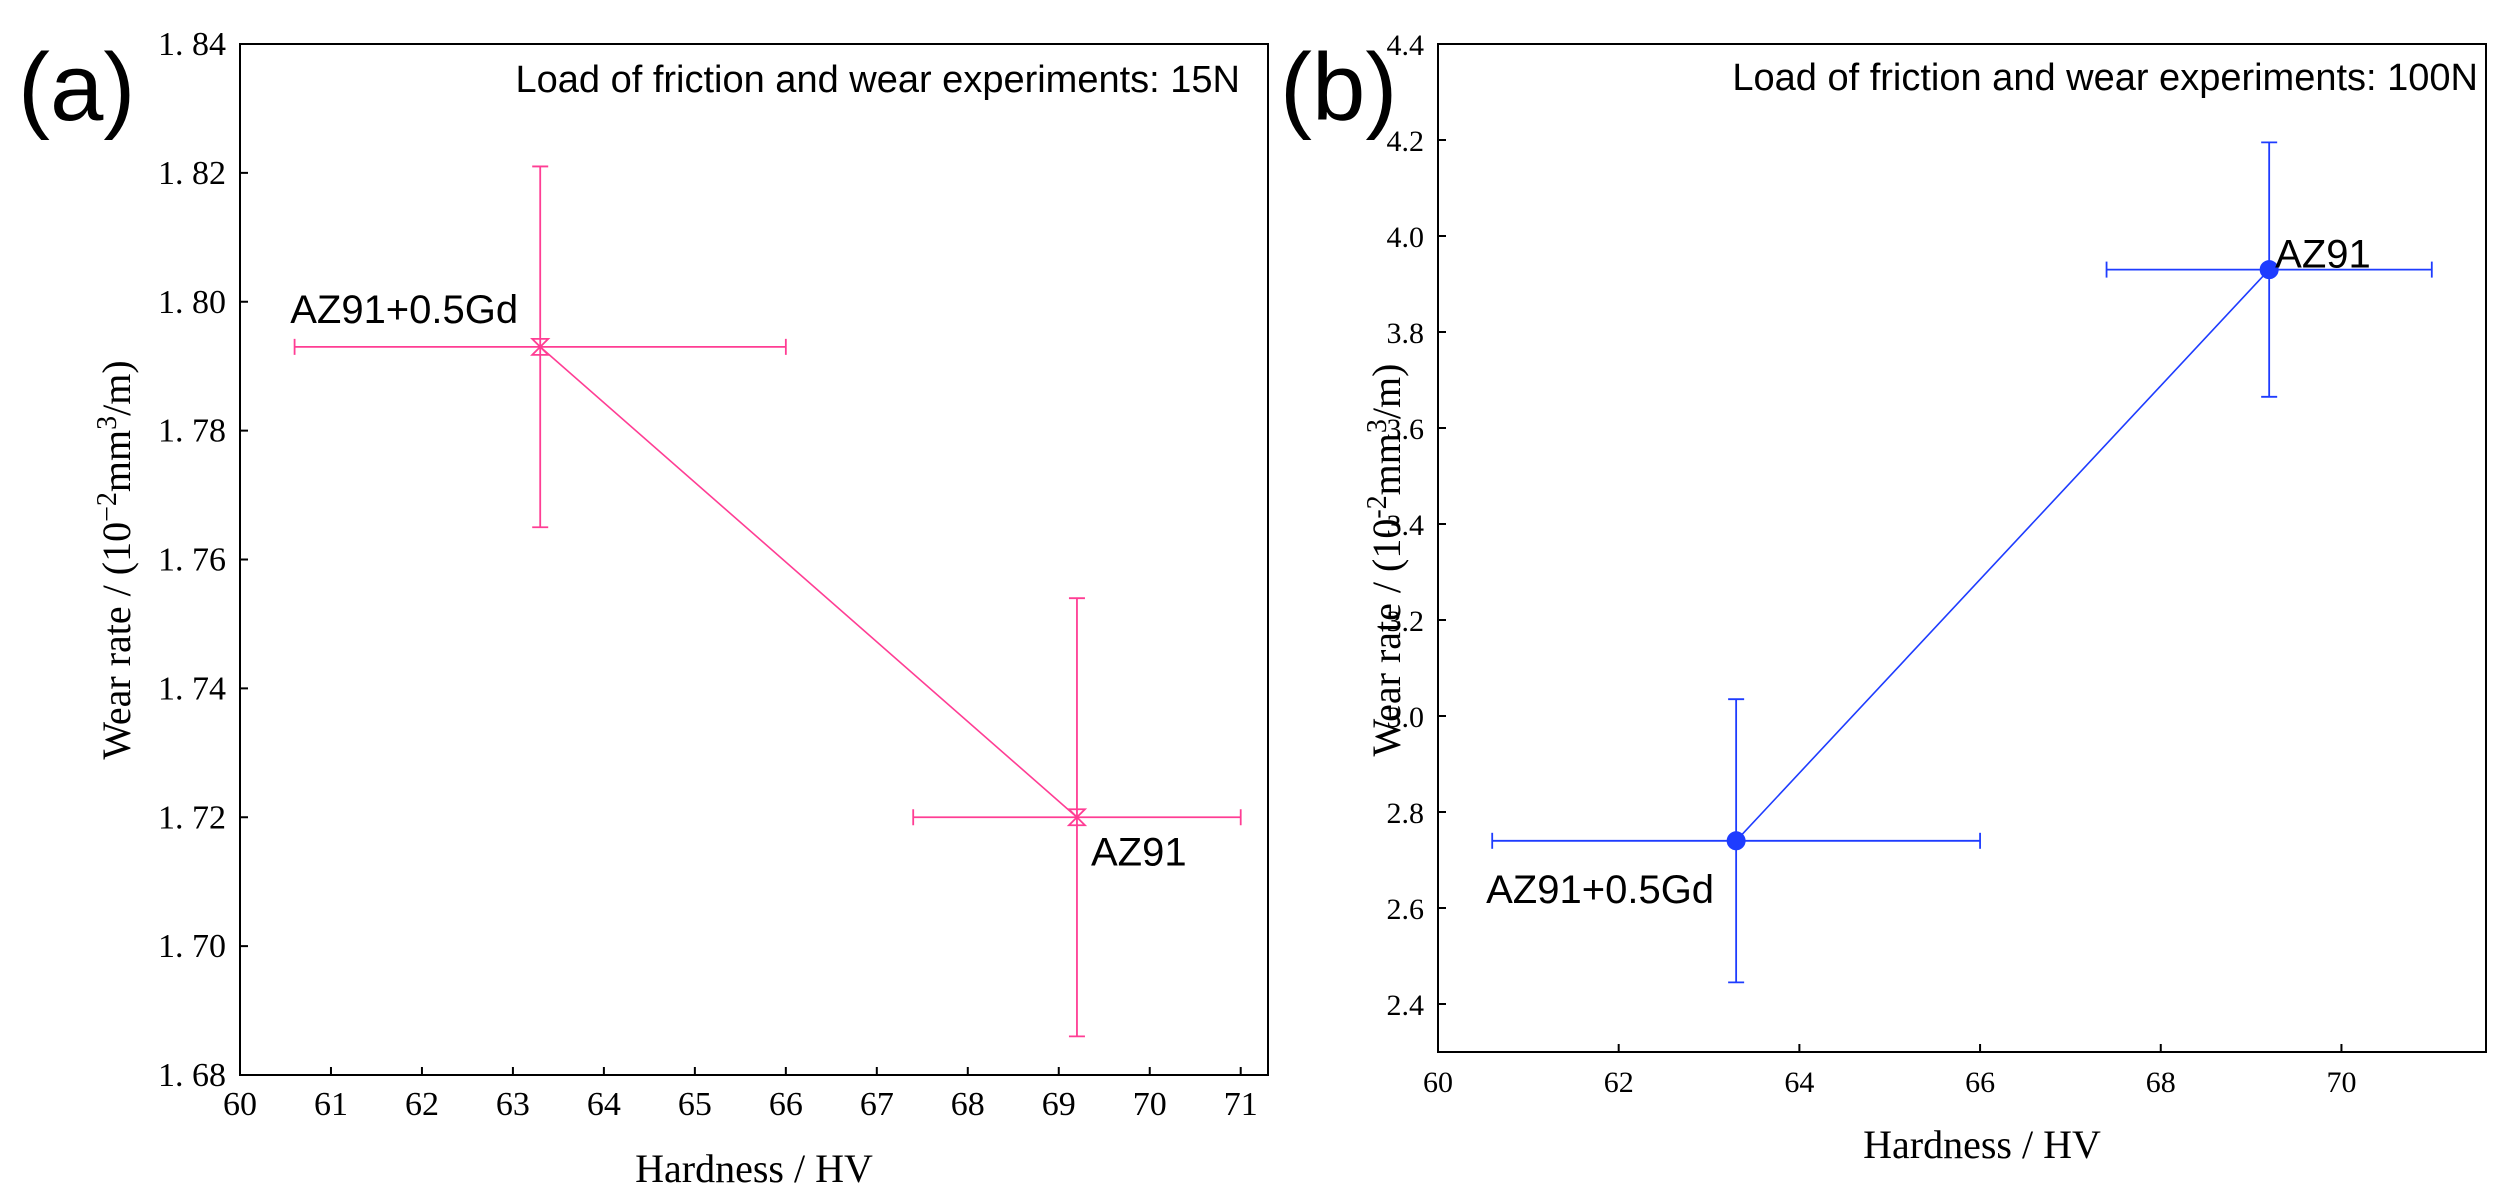 This screenshot has height=1203, width=2511. Describe the element at coordinates (1338, 87) in the screenshot. I see `panel-label: (b)` at that location.